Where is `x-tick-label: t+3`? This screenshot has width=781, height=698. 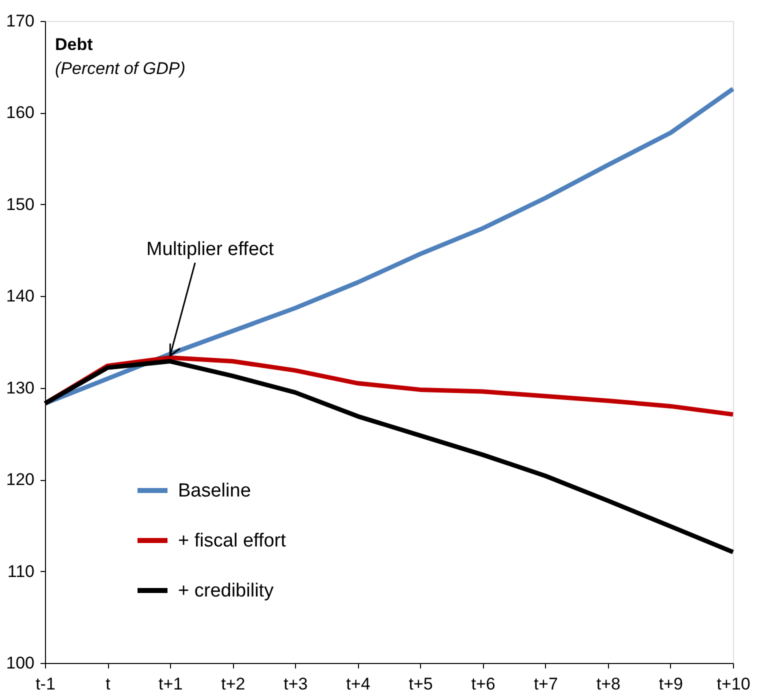
x-tick-label: t+3 is located at coordinates (296, 684).